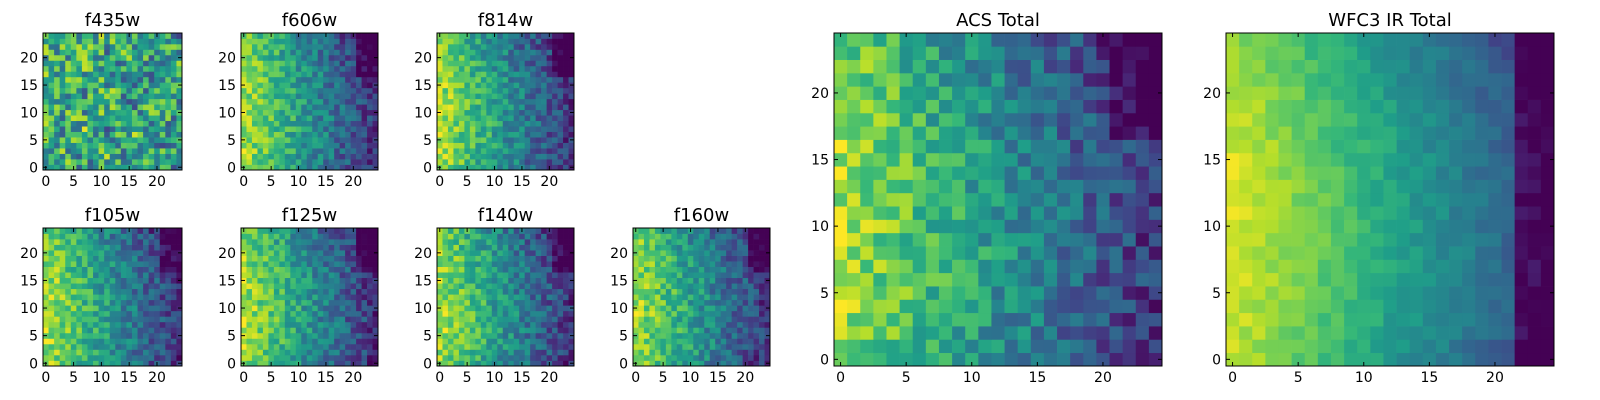  Describe the element at coordinates (227, 114) in the screenshot. I see `y-tick-label: 10` at that location.